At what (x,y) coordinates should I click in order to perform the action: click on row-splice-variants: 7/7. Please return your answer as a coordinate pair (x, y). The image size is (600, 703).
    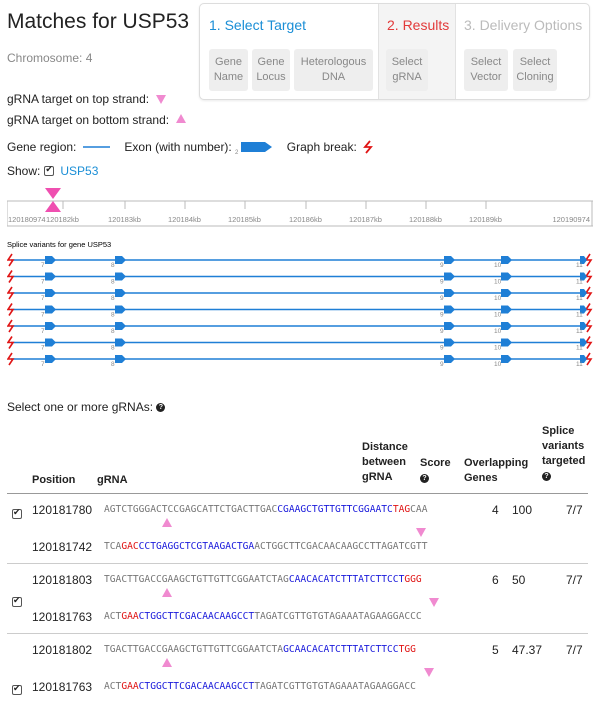
    Looking at the image, I should click on (574, 650).